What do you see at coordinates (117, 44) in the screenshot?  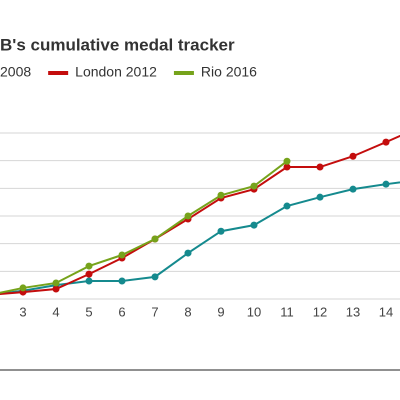 I see `chart-title: B's cumulative medal tracker` at bounding box center [117, 44].